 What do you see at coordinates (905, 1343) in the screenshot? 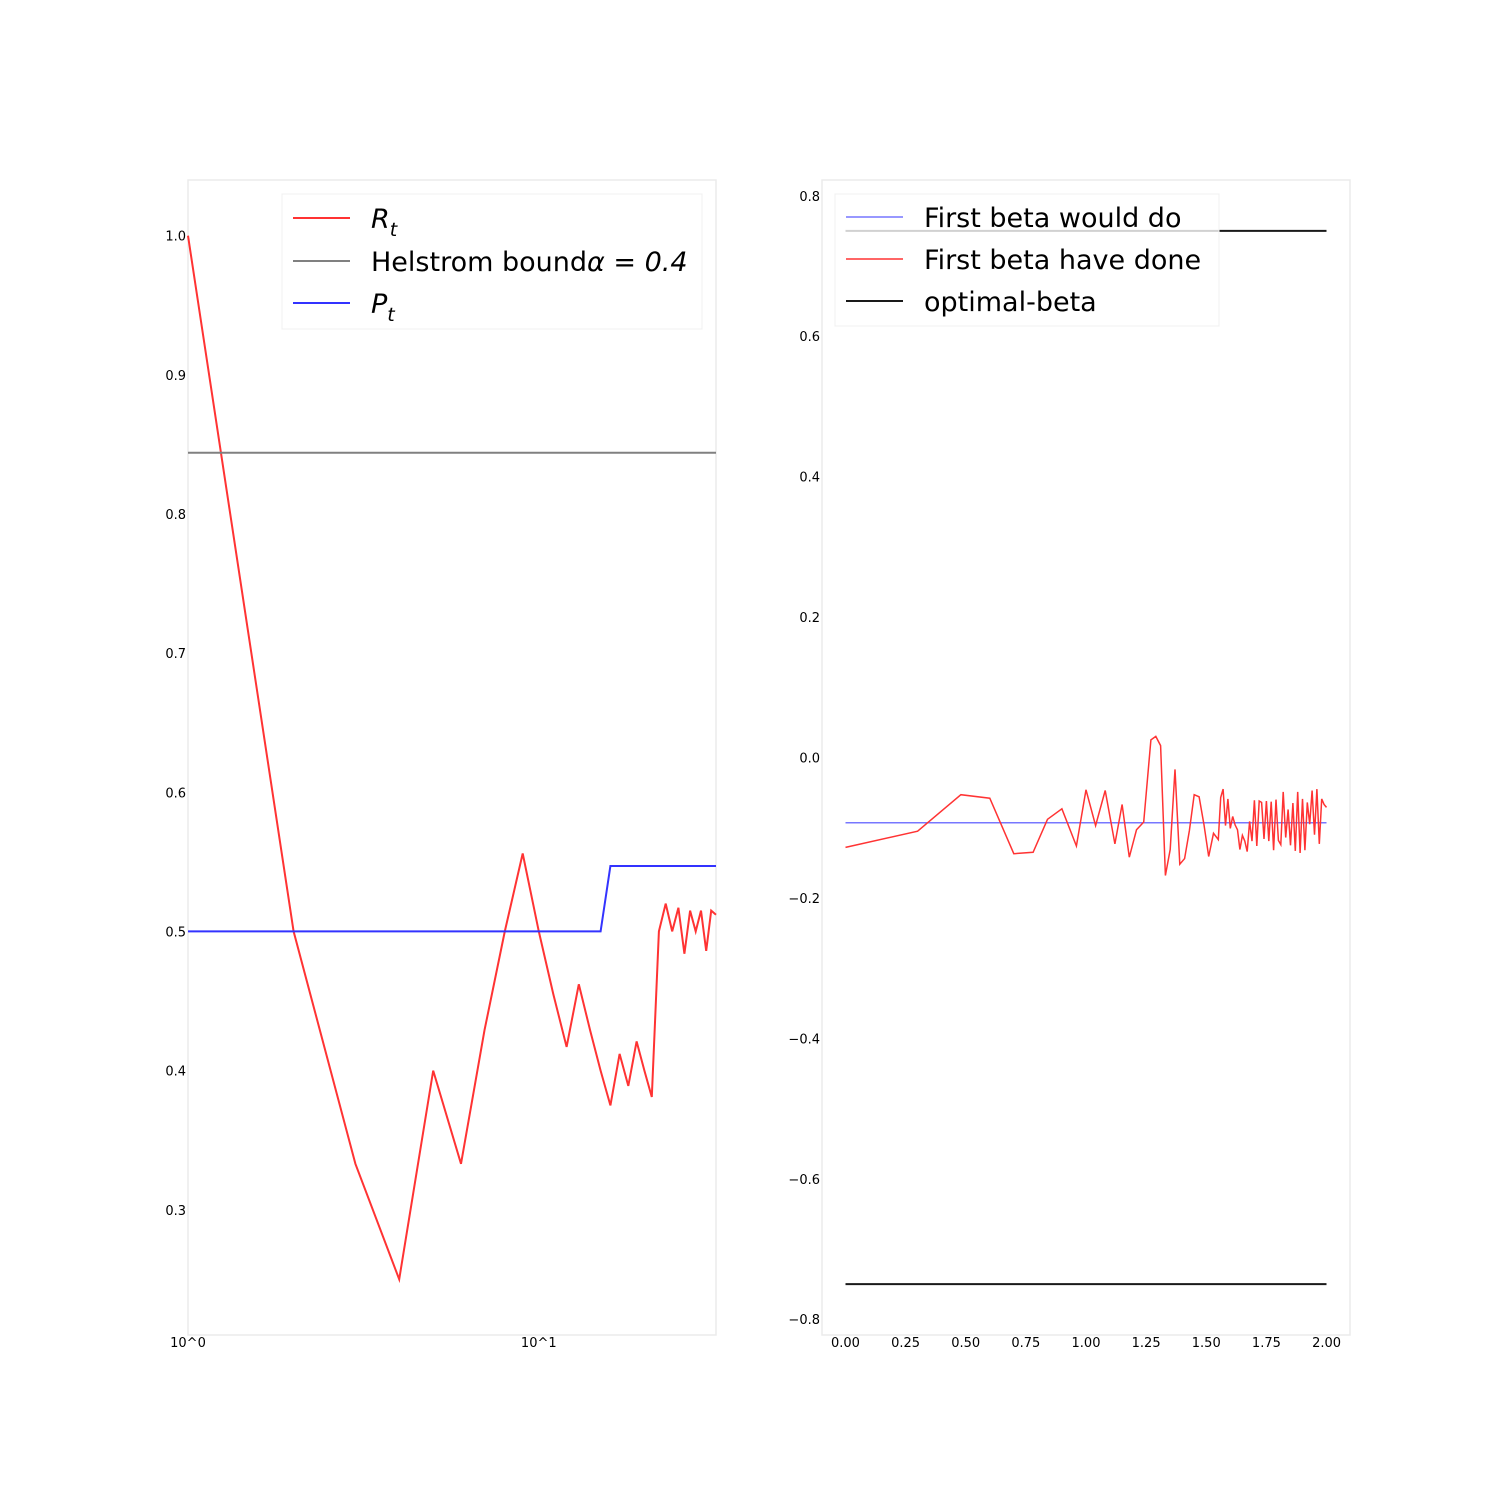
I see `right-x-tick-label: 0.25` at bounding box center [905, 1343].